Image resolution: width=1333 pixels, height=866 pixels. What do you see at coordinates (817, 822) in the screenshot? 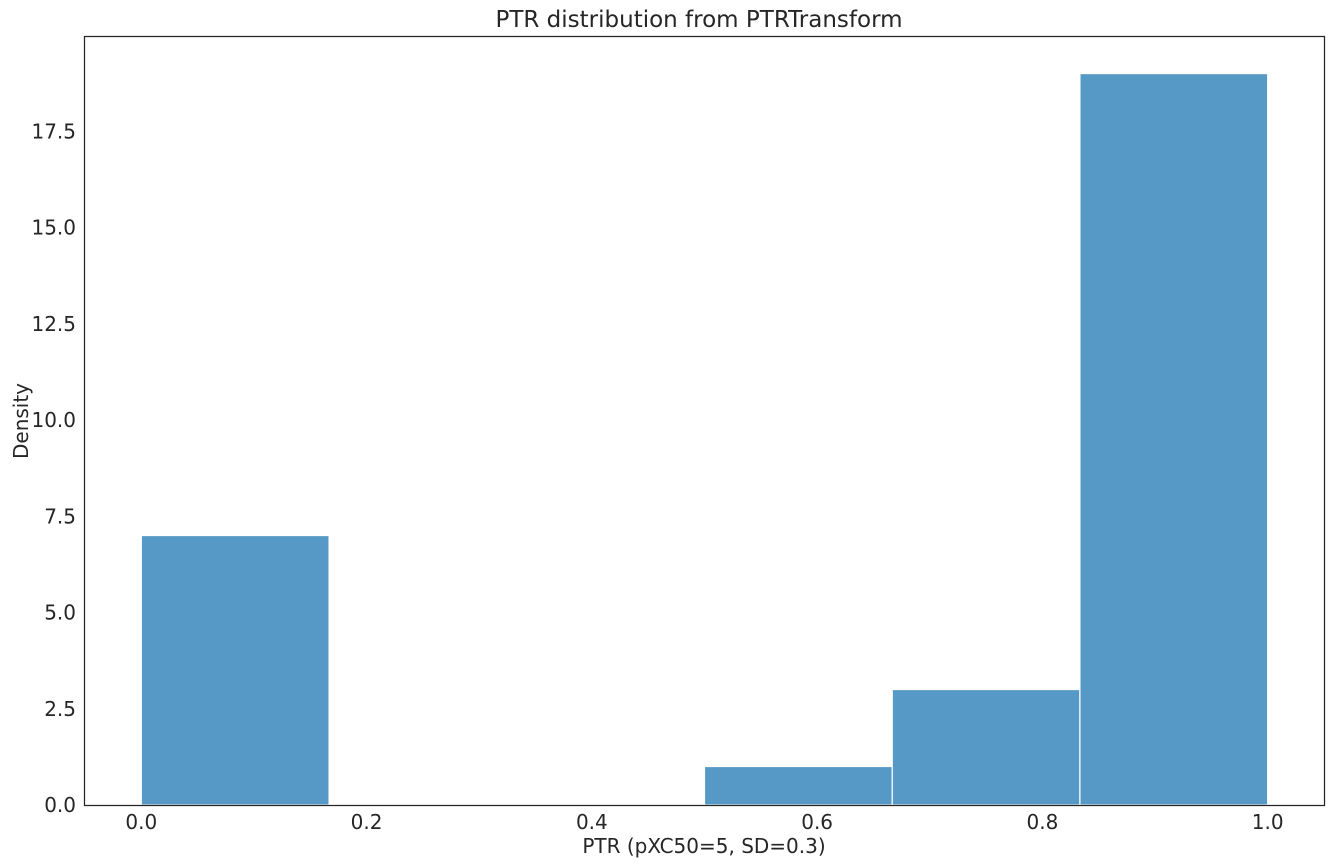
I see `x-tick-label: 0.6` at bounding box center [817, 822].